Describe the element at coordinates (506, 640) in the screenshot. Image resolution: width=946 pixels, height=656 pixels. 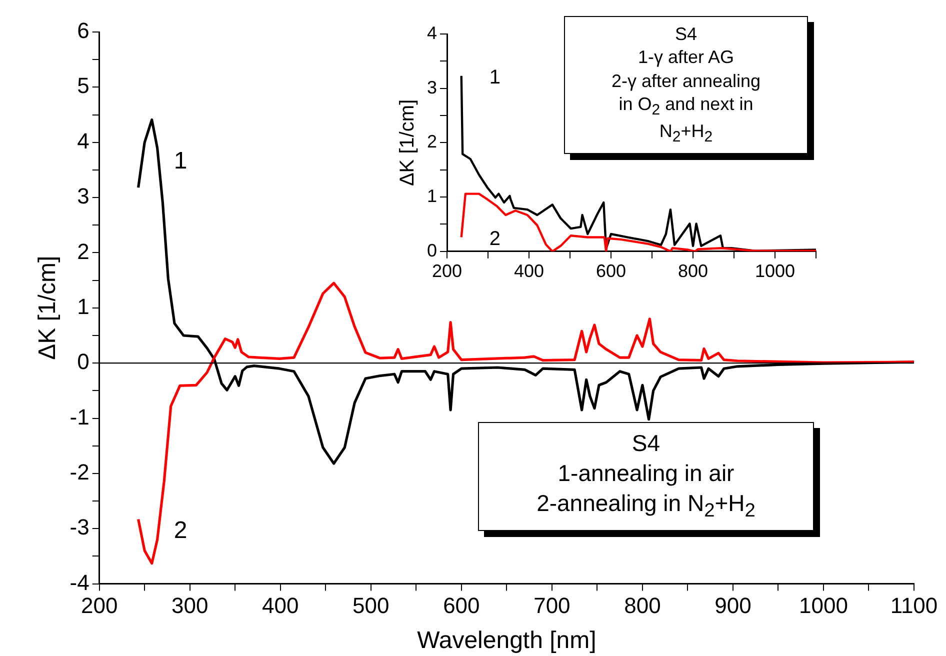
I see `x-axis-title: Wavelength [nm]` at that location.